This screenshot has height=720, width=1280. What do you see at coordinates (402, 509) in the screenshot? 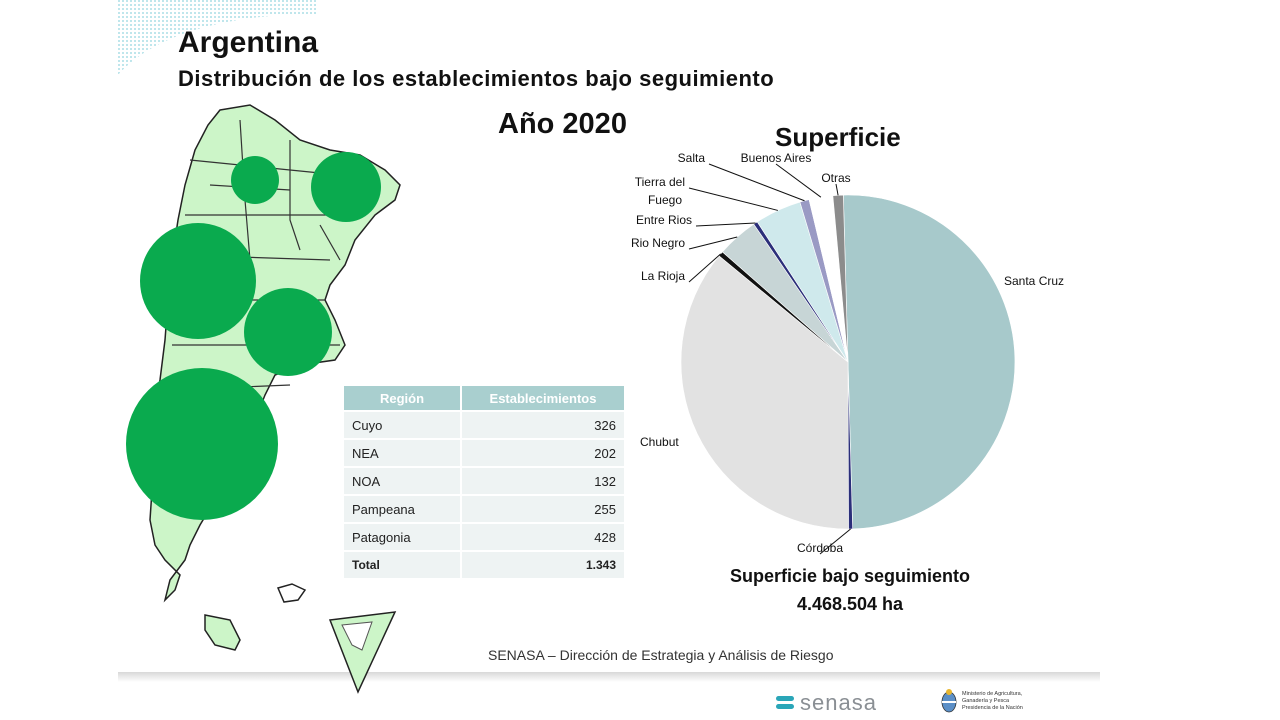
I see `table-cell-region: Pampeana` at bounding box center [402, 509].